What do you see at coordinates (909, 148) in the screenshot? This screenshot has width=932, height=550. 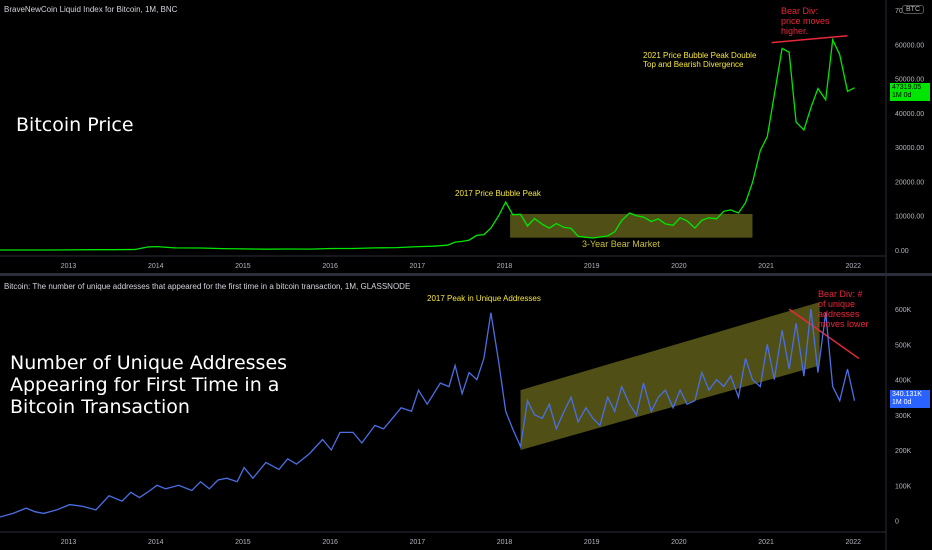 I see `y-tick-label: 30000.00` at bounding box center [909, 148].